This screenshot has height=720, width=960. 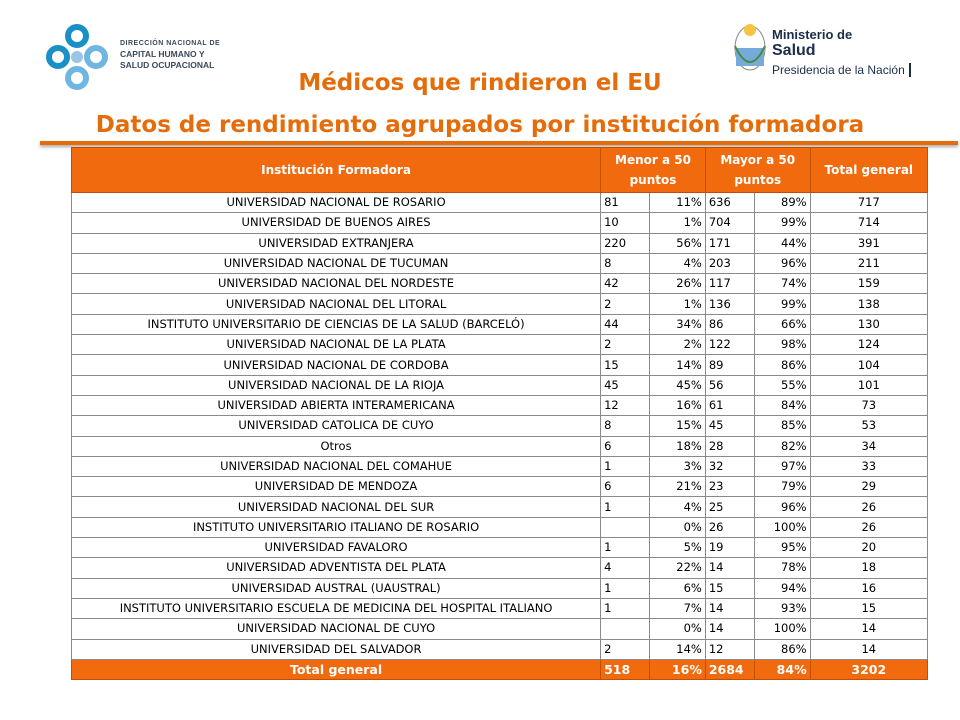 I want to click on cell-institucion: UNIVERSIDAD NACIONAL DEL COMAHUE, so click(x=336, y=466).